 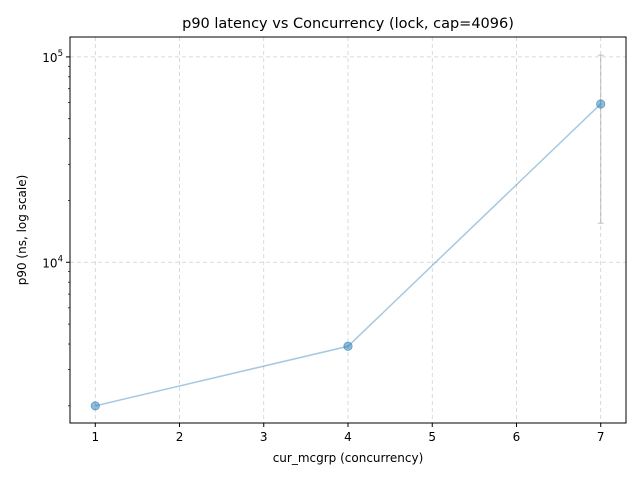 I want to click on x-tick-label: 1, so click(x=95, y=437).